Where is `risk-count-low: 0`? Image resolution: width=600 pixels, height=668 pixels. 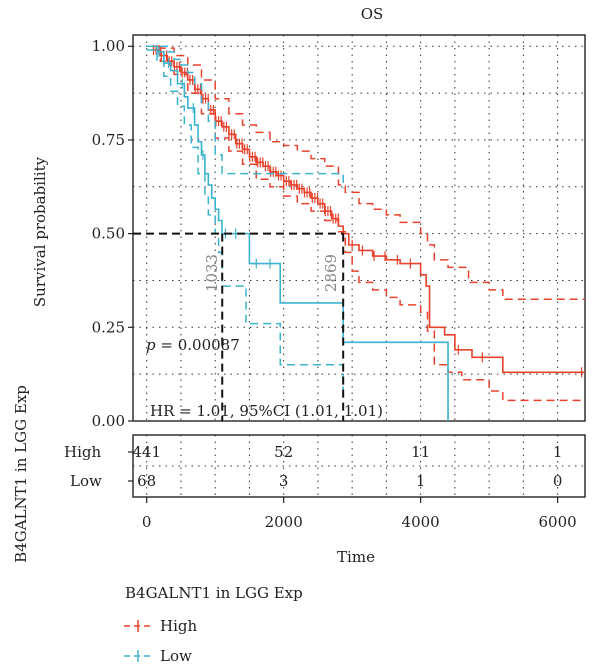
risk-count-low: 0 is located at coordinates (558, 481).